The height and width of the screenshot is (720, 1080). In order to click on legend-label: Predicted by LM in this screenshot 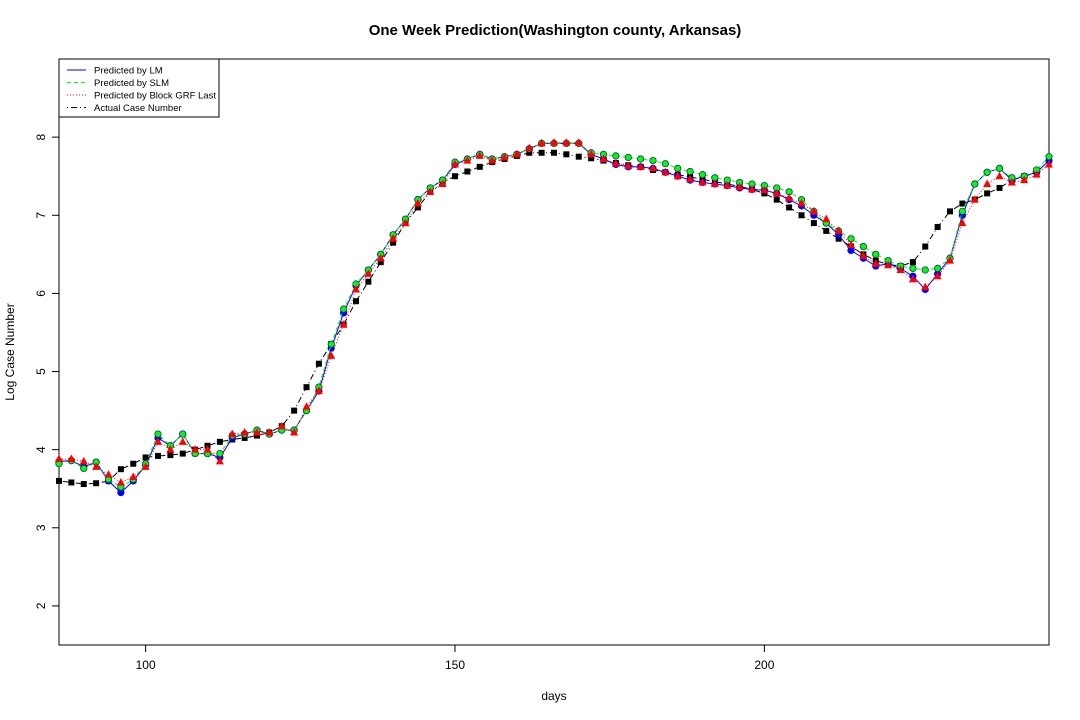, I will do `click(128, 71)`.